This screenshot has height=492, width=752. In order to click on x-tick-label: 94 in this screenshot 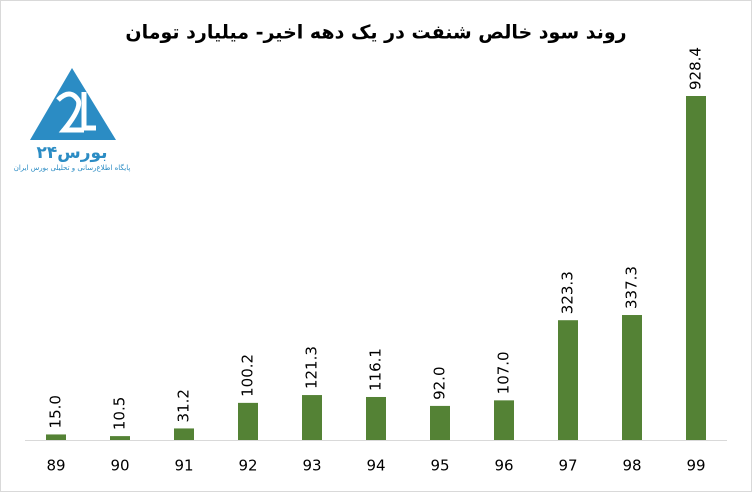, I will do `click(375, 466)`.